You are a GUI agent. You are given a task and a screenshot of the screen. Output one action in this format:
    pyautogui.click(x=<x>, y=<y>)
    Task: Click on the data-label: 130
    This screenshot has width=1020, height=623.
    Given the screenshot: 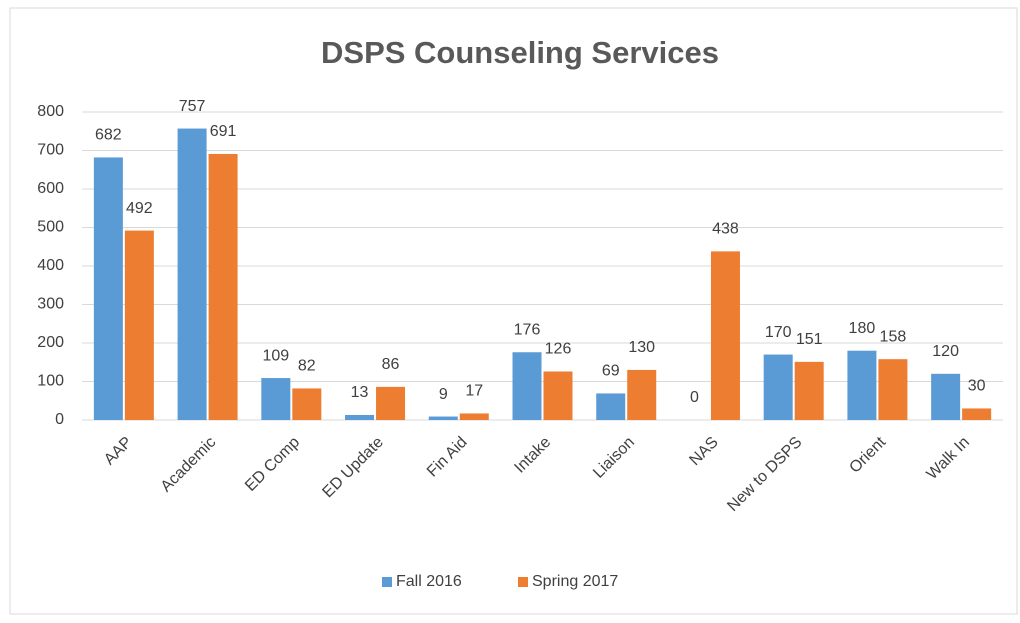 What is the action you would take?
    pyautogui.click(x=641, y=347)
    